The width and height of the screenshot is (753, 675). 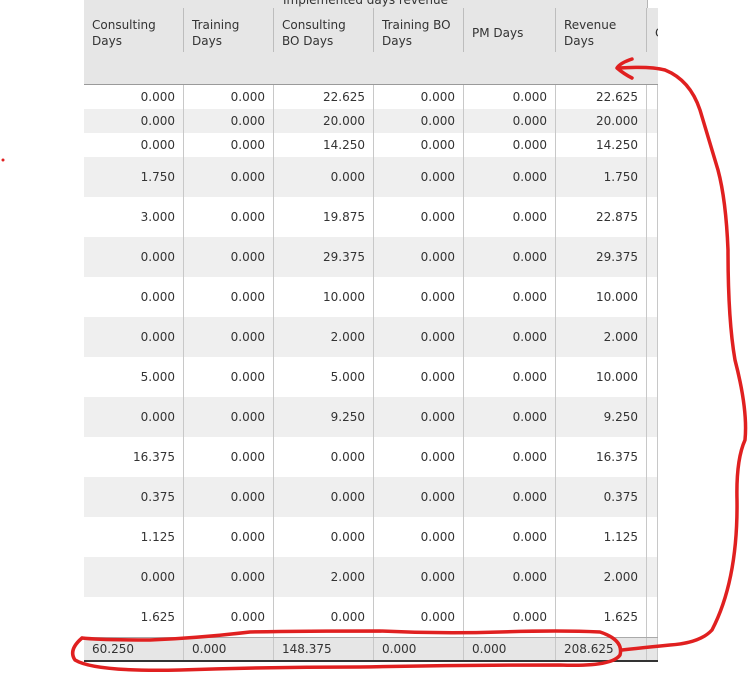 I want to click on table-row: 0.000 0.000 9.250 0.000 0.000 9.250, so click(x=371, y=417).